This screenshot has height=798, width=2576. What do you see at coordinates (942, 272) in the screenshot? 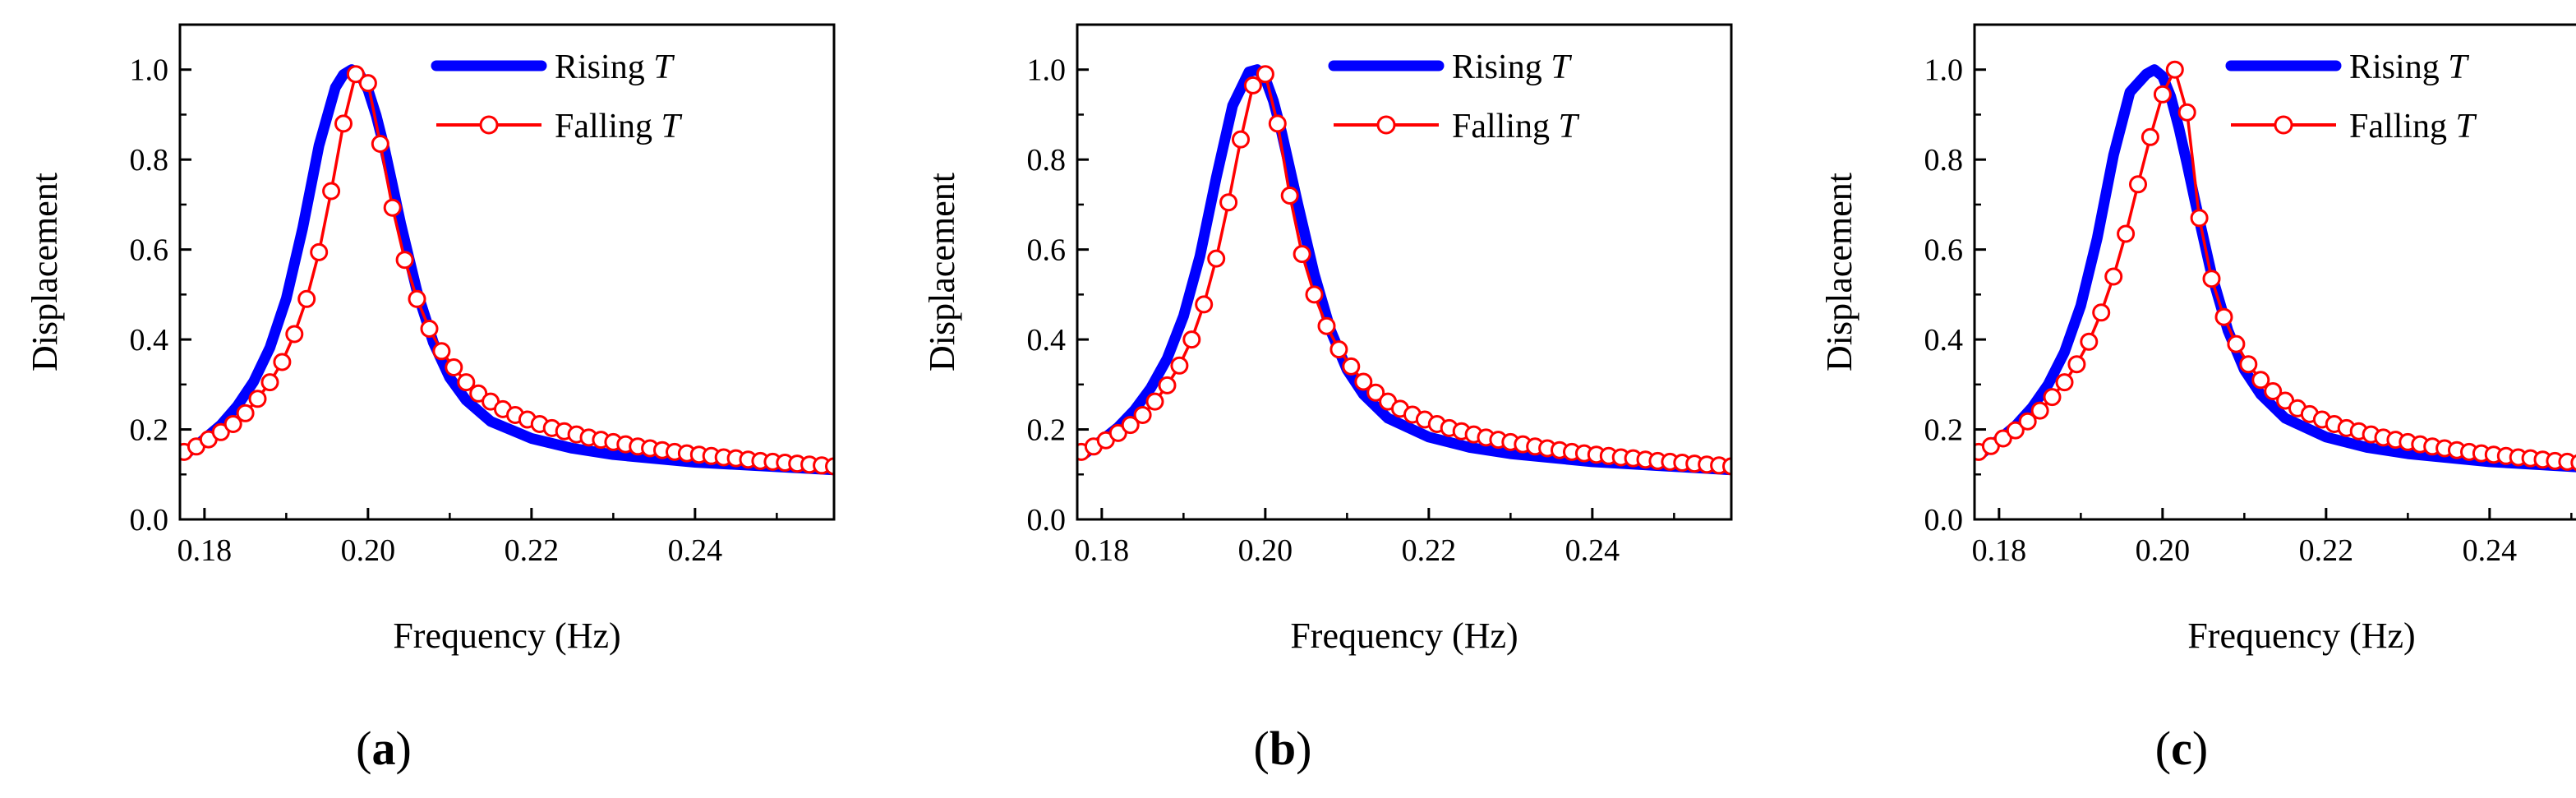
I see `y-axis-label: Displacement` at bounding box center [942, 272].